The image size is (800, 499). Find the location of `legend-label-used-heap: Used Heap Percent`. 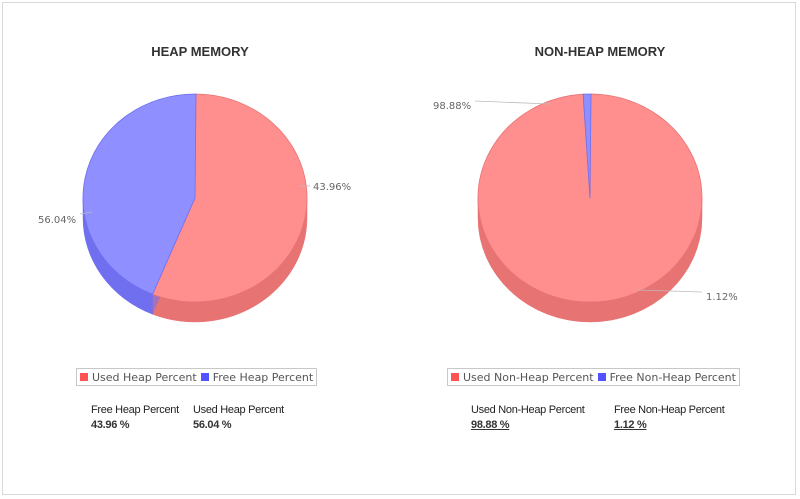

legend-label-used-heap: Used Heap Percent is located at coordinates (144, 377).